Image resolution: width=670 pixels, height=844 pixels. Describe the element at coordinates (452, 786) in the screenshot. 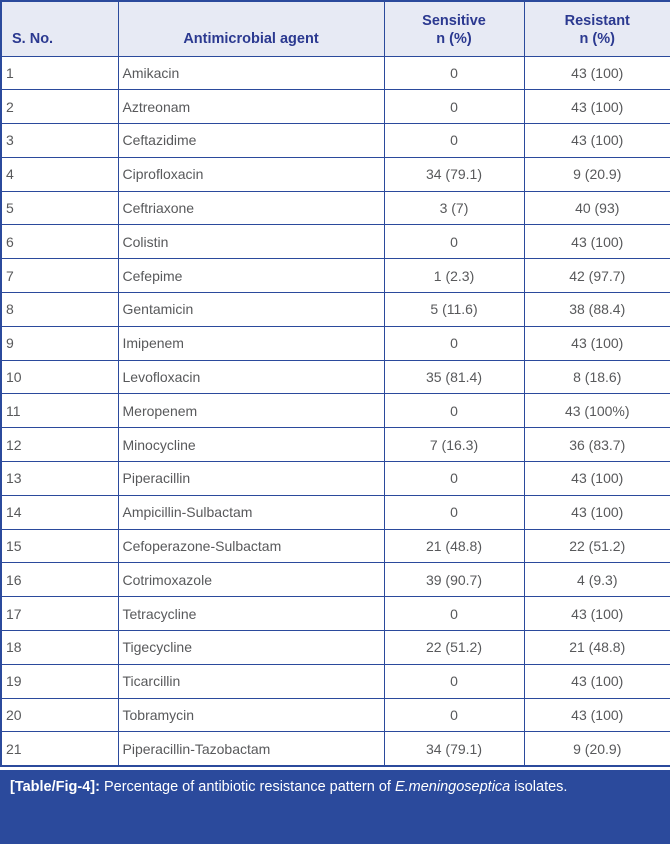

I see `caption-species-name: E.meningoseptica` at that location.